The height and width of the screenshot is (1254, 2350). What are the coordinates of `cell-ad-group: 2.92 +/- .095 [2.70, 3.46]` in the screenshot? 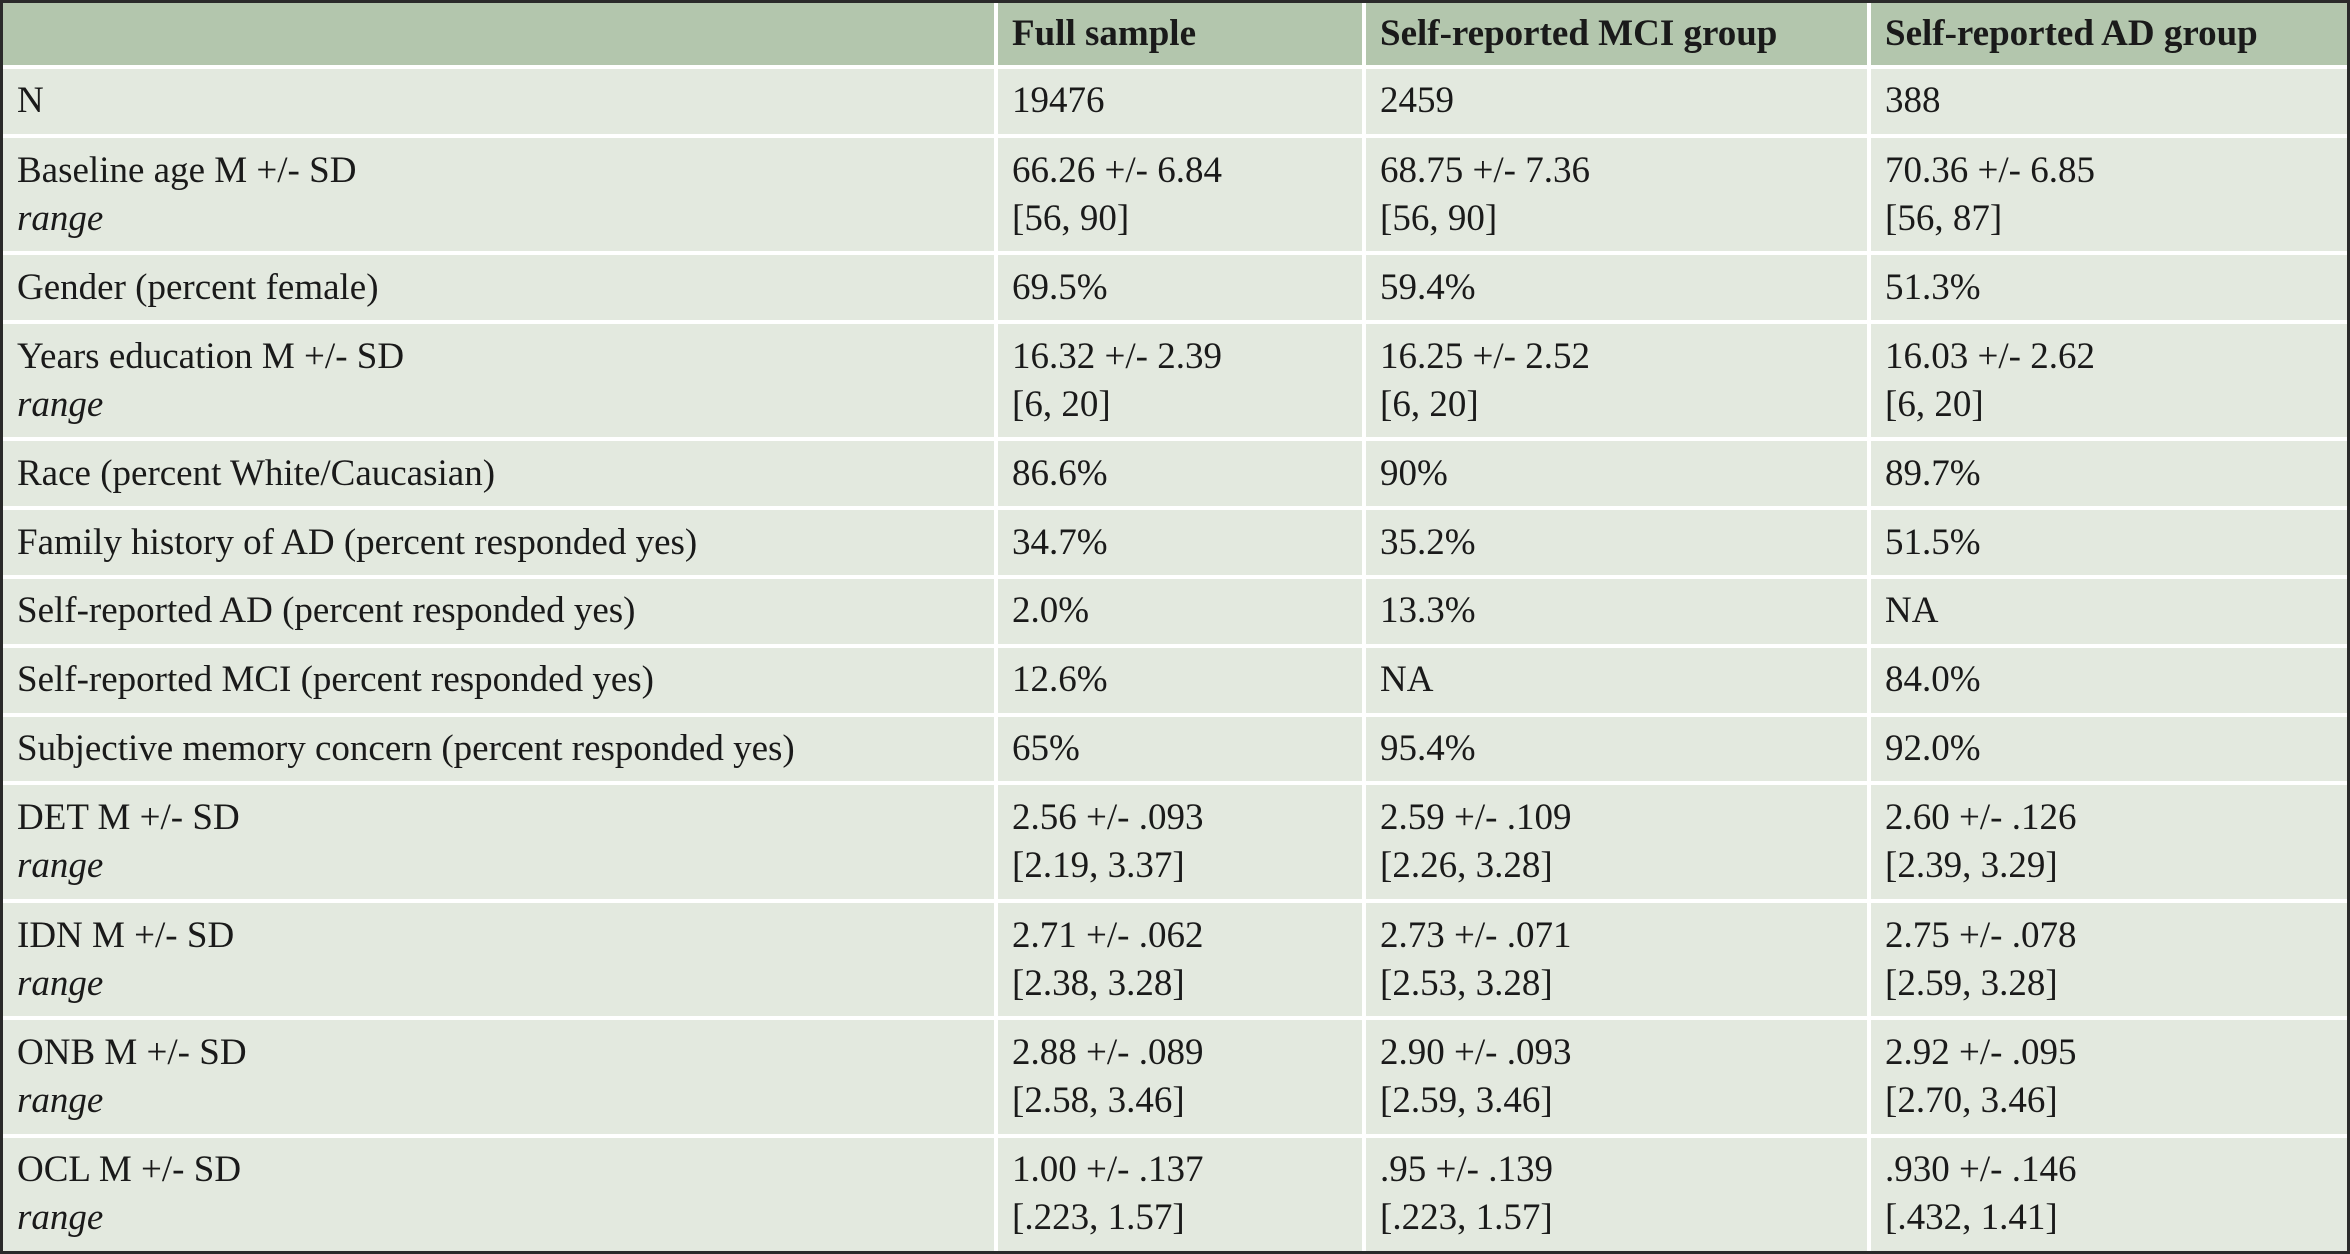 It's located at (2108, 1078).